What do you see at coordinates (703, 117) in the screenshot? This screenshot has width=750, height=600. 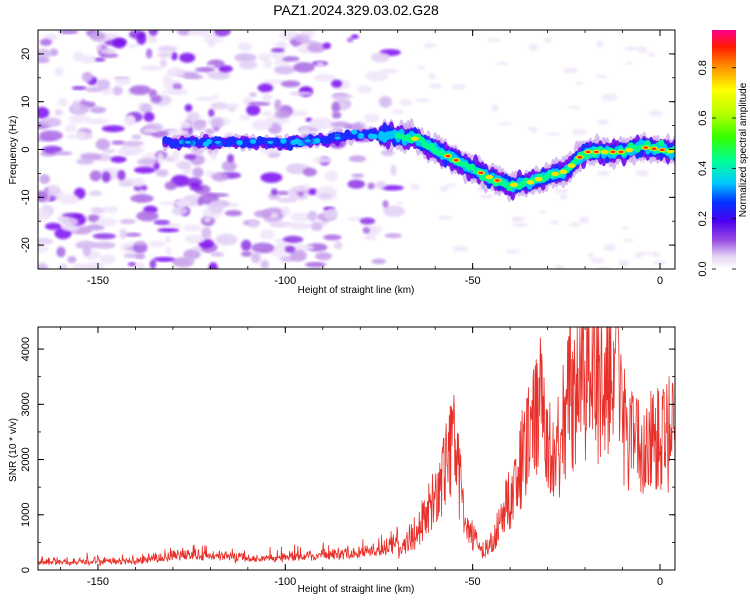 I see `colorbar-tick-label: 0.6` at bounding box center [703, 117].